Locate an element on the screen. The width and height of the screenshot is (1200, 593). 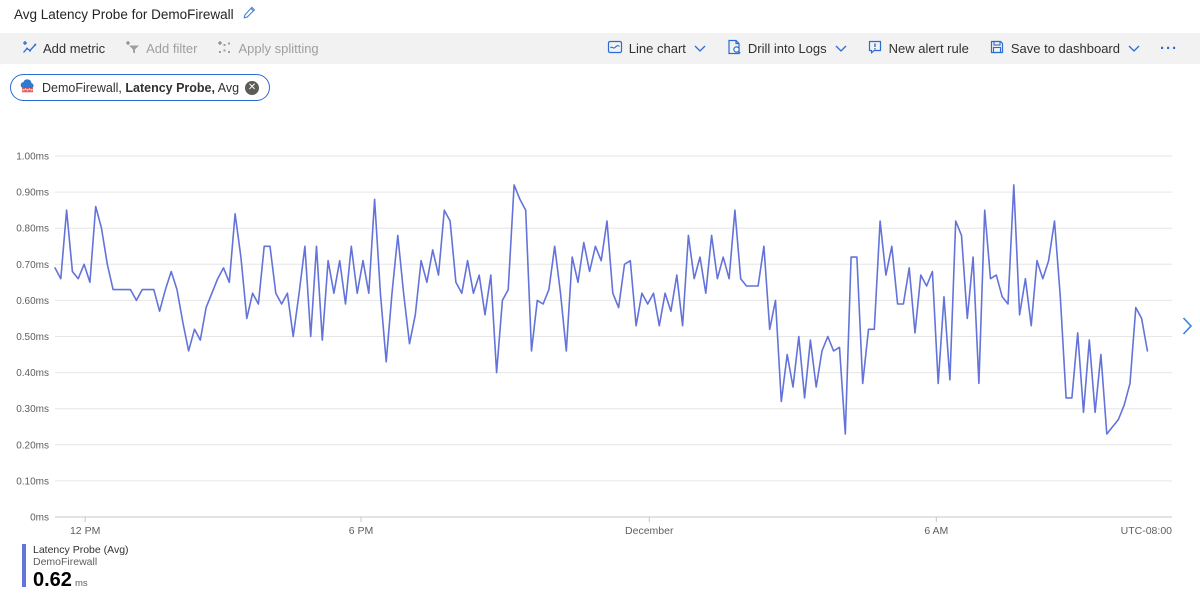
save-to-dashboard-label: Save to dashboard is located at coordinates (1065, 48).